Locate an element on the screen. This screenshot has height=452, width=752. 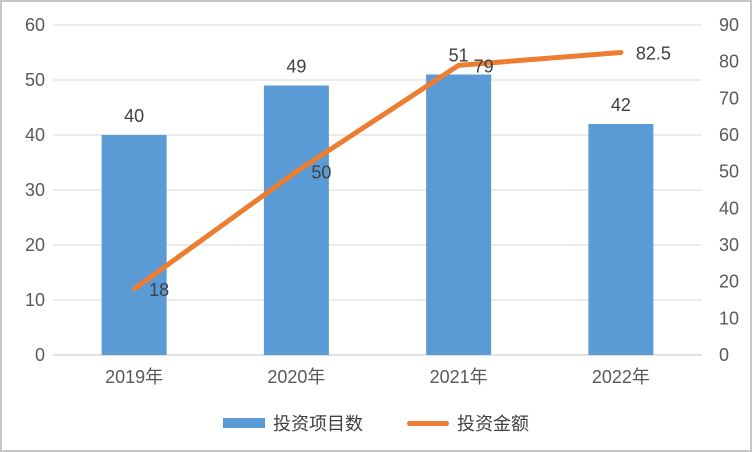
right-axis-tick: 70 is located at coordinates (729, 98).